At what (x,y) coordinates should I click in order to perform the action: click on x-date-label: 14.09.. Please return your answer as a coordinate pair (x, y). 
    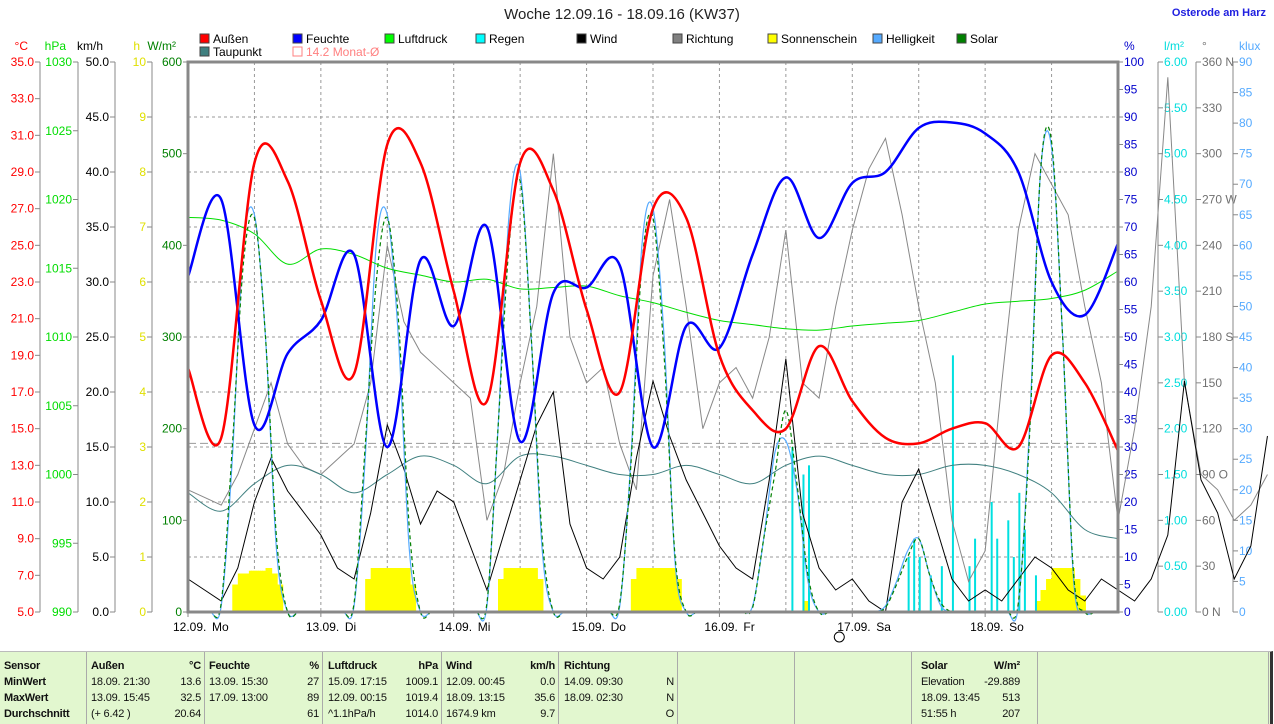
    Looking at the image, I should click on (455, 627).